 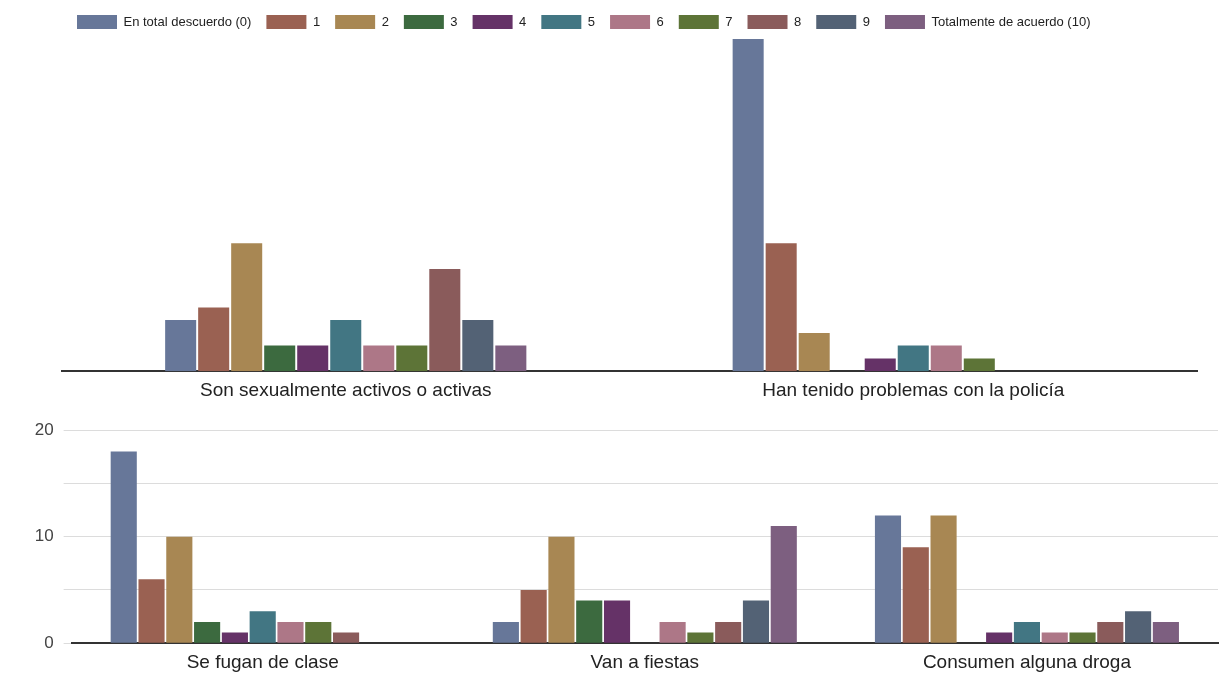 What do you see at coordinates (316, 21) in the screenshot?
I see `legend-label: 1` at bounding box center [316, 21].